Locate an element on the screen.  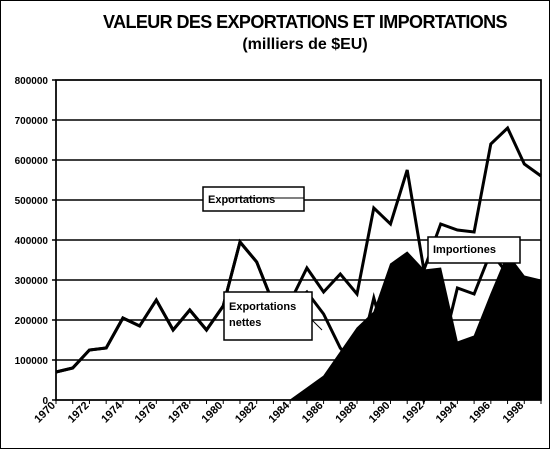
annotation-box-exportations-nettes is located at coordinates (268, 316).